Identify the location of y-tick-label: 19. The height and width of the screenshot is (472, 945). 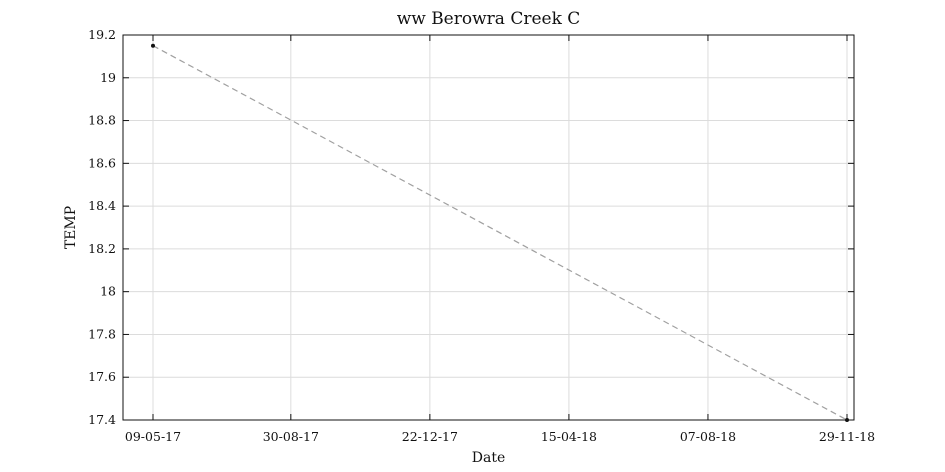
(108, 77).